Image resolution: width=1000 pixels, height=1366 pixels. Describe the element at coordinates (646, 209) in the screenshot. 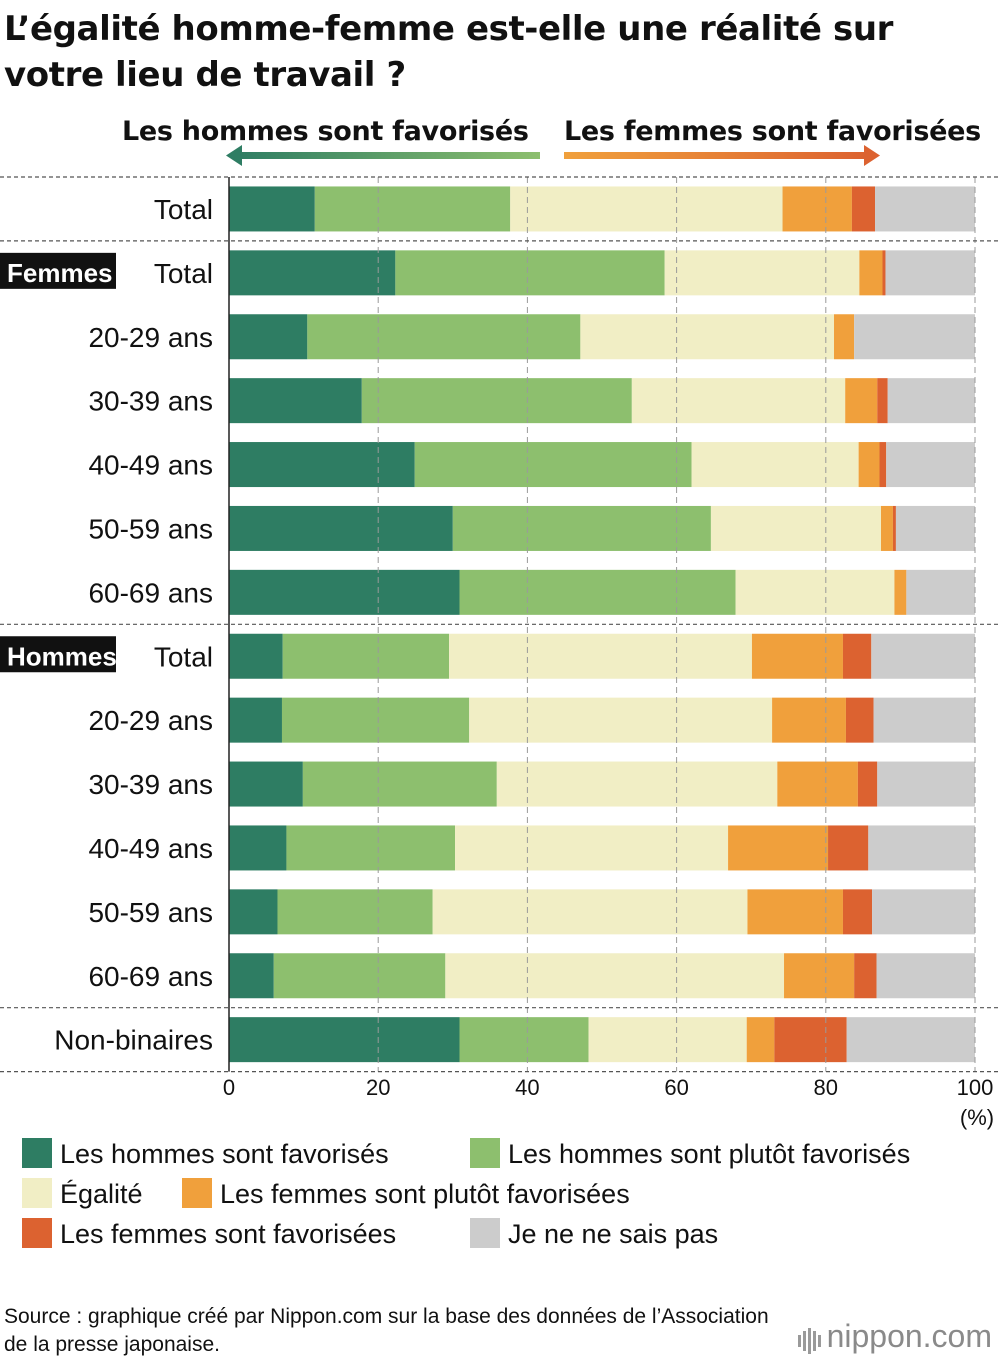

I see `bar-total-equality` at that location.